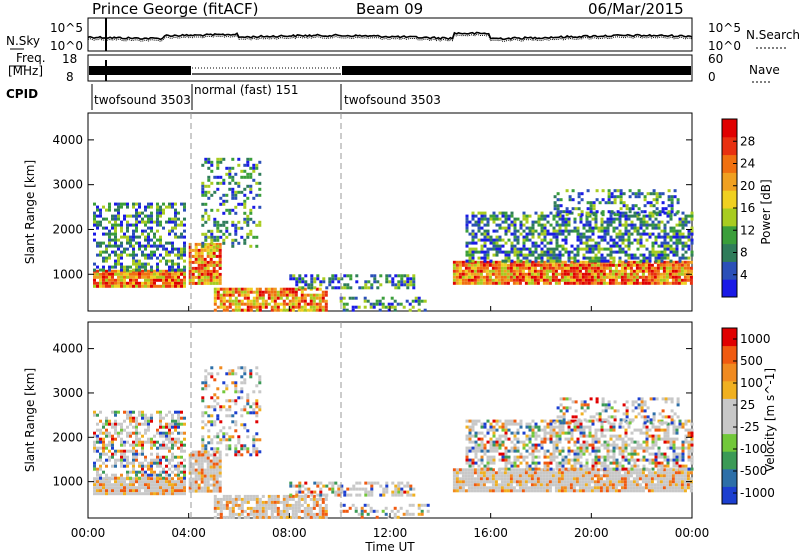  Describe the element at coordinates (744, 253) in the screenshot. I see `colorbar-tick-label: 8` at that location.